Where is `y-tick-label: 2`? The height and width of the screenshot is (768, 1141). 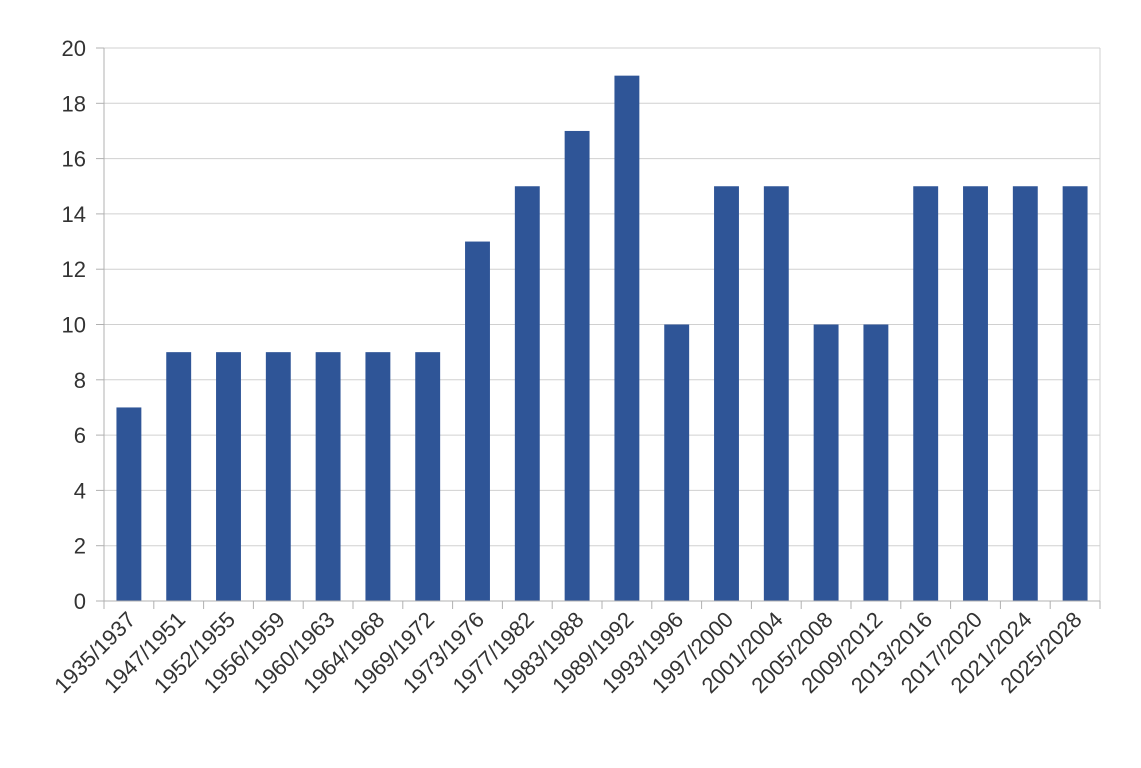 y-tick-label: 2 is located at coordinates (80, 546).